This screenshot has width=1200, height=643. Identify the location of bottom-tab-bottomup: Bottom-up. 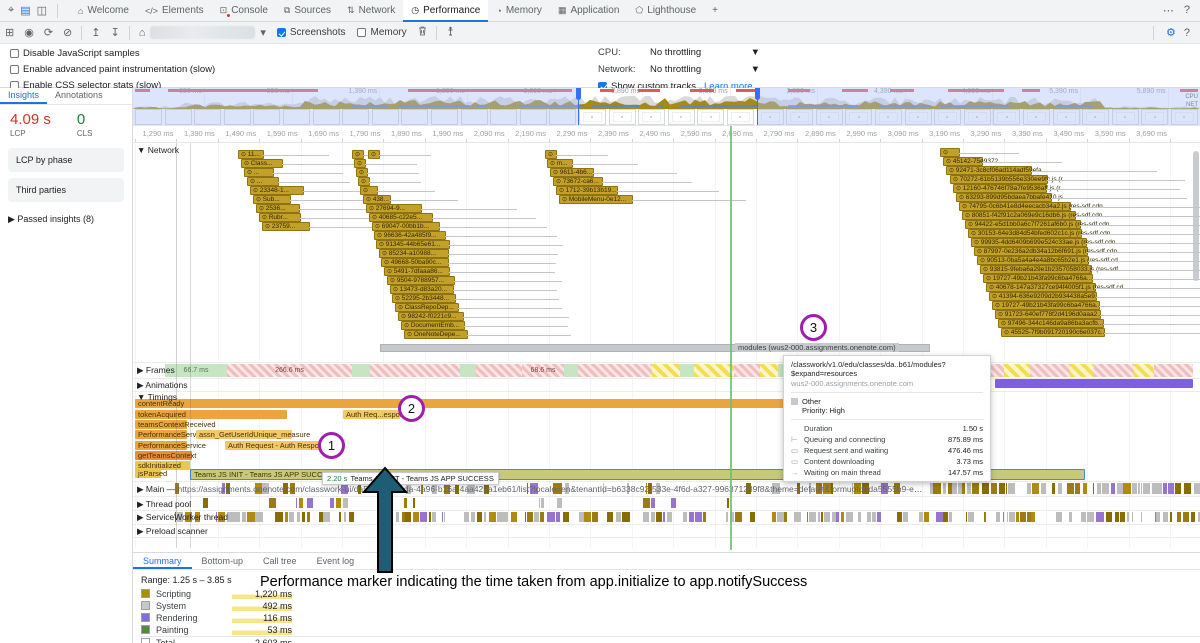
(222, 561).